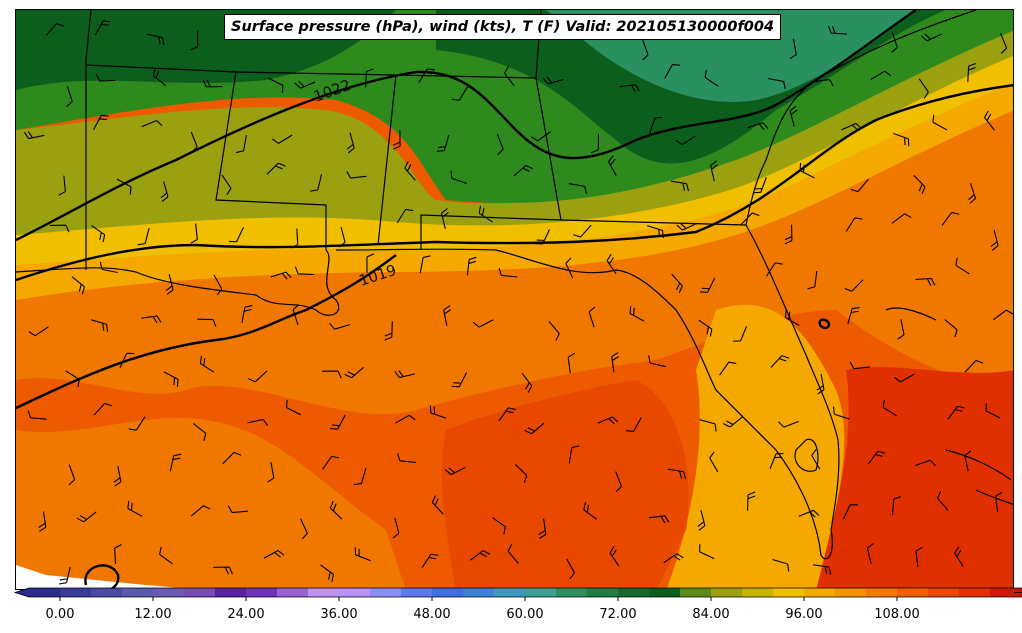  I want to click on missing-data-region, so click(104, 577).